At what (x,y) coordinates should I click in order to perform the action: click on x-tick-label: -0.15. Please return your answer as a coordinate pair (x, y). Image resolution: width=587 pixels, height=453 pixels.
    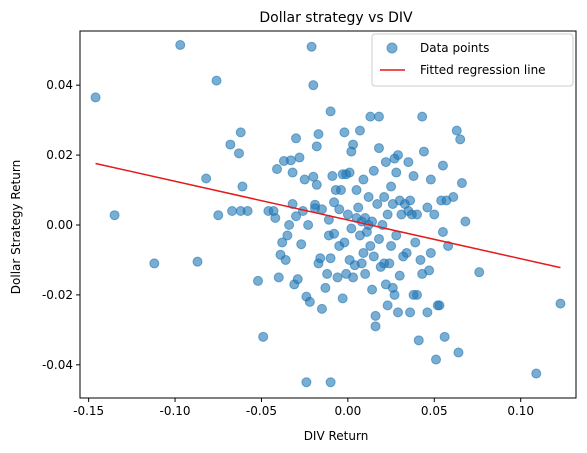
    Looking at the image, I should click on (88, 411).